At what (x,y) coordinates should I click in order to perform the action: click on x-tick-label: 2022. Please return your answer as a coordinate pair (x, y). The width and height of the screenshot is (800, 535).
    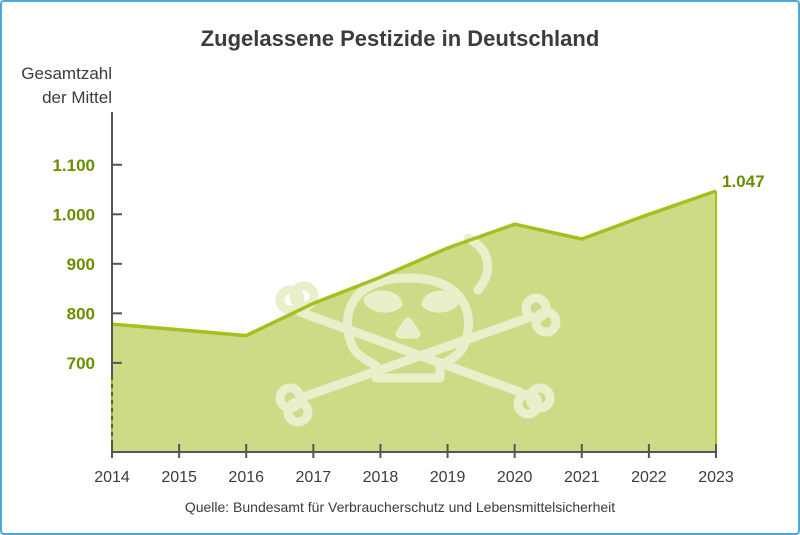
    Looking at the image, I should click on (649, 477).